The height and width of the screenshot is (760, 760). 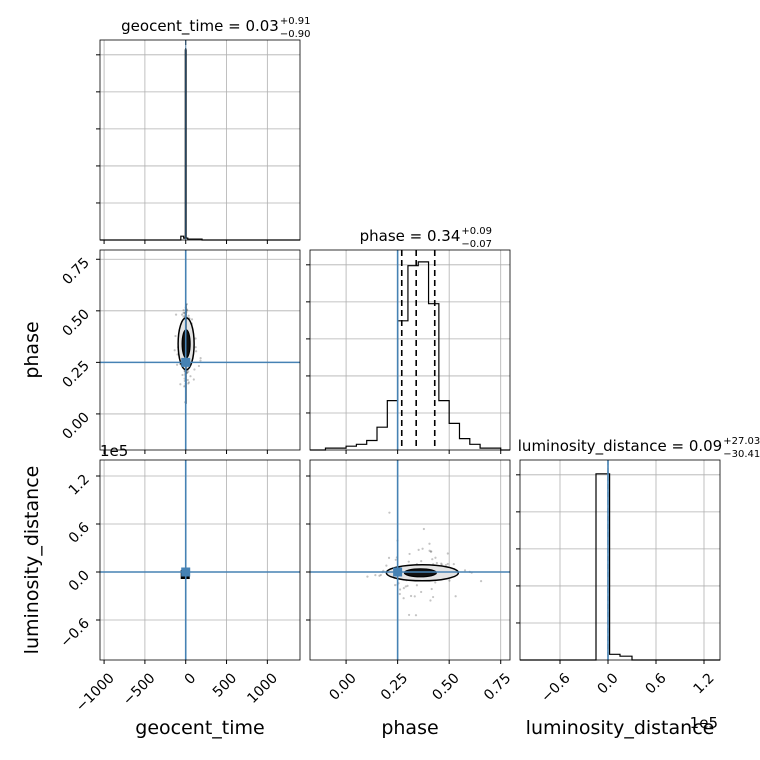 I want to click on x-tick-label: 1.2, so click(x=704, y=683).